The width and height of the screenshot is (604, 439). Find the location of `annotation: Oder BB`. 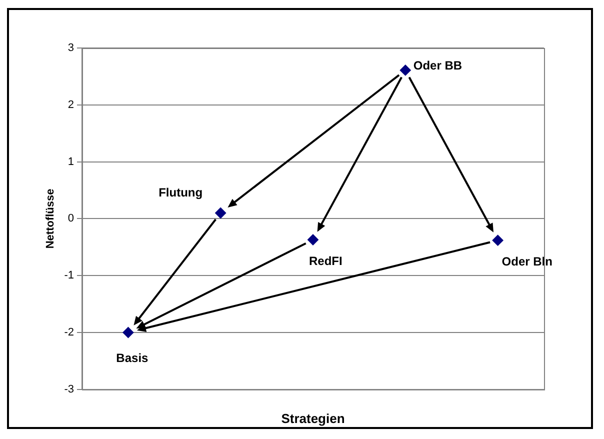

annotation: Oder BB is located at coordinates (437, 65).